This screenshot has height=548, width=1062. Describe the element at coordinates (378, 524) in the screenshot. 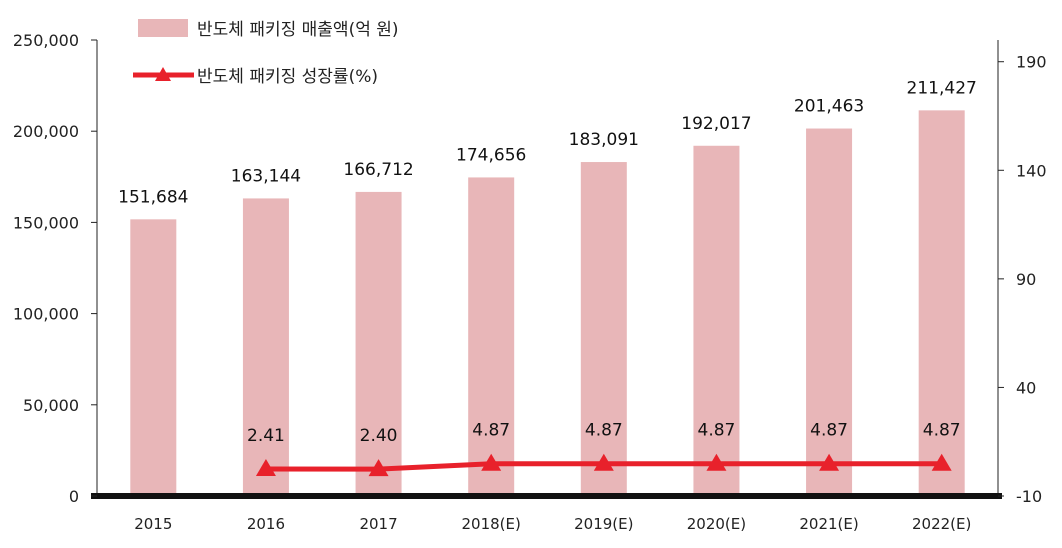

I see `x-tick-label: 2017` at that location.